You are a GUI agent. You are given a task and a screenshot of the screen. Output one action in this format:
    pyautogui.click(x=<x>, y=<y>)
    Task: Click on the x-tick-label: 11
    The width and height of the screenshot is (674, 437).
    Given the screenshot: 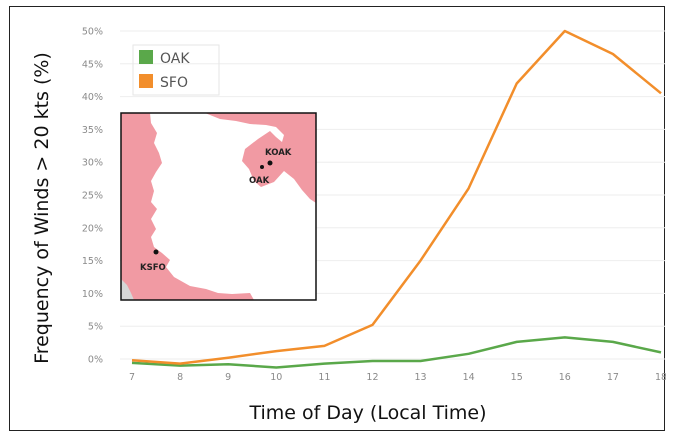 What is the action you would take?
    pyautogui.click(x=324, y=377)
    